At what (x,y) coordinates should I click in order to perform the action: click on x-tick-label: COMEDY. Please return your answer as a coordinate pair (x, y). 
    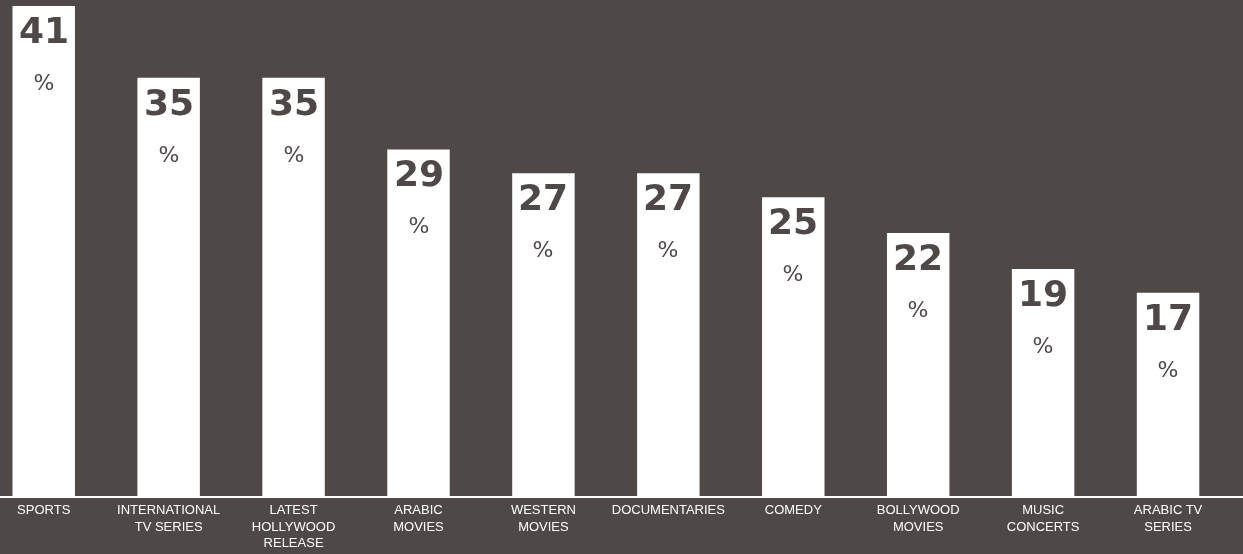
    Looking at the image, I should click on (793, 509).